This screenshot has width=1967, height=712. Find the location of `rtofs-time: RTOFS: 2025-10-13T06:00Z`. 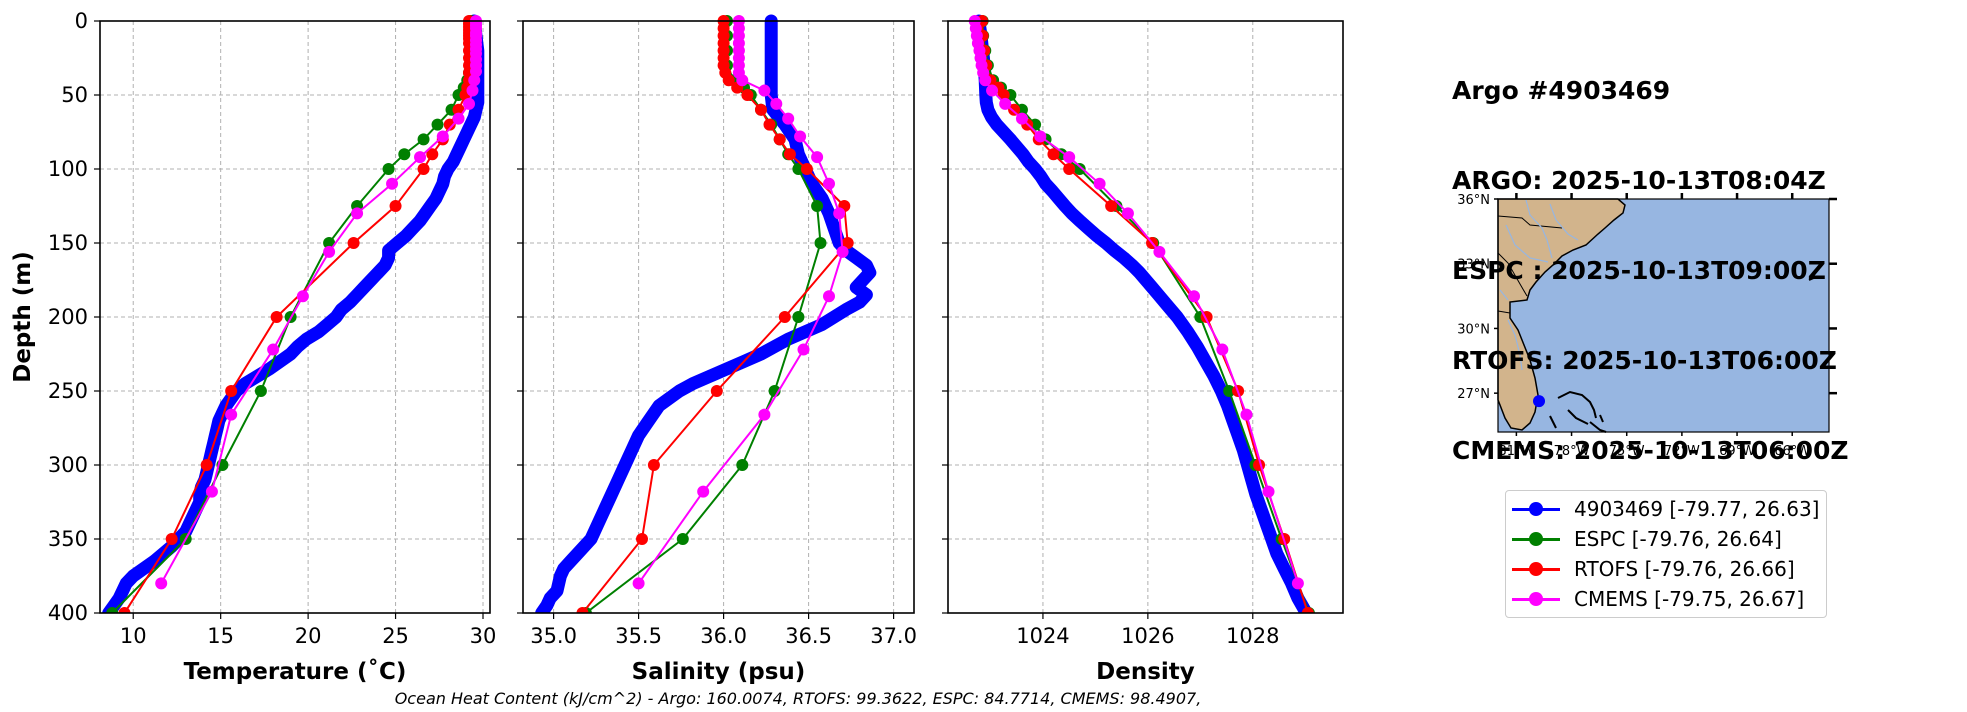

rtofs-time: RTOFS: 2025-10-13T06:00Z is located at coordinates (1644, 360).